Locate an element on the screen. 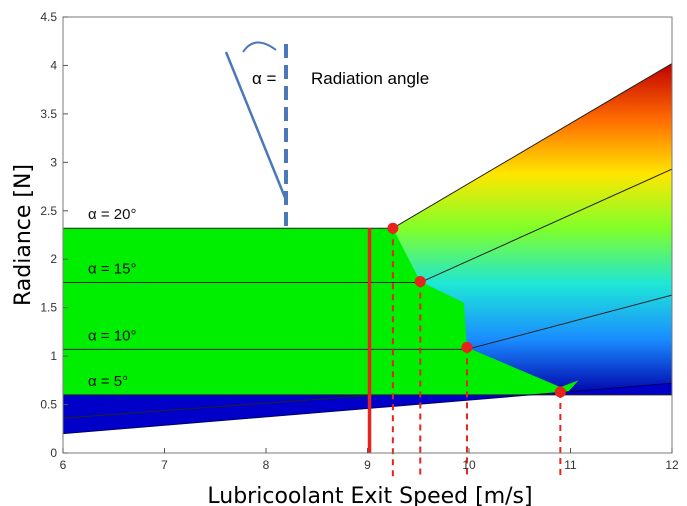 Image resolution: width=687 pixels, height=506 pixels. y-tick-label: 2 is located at coordinates (53, 259).